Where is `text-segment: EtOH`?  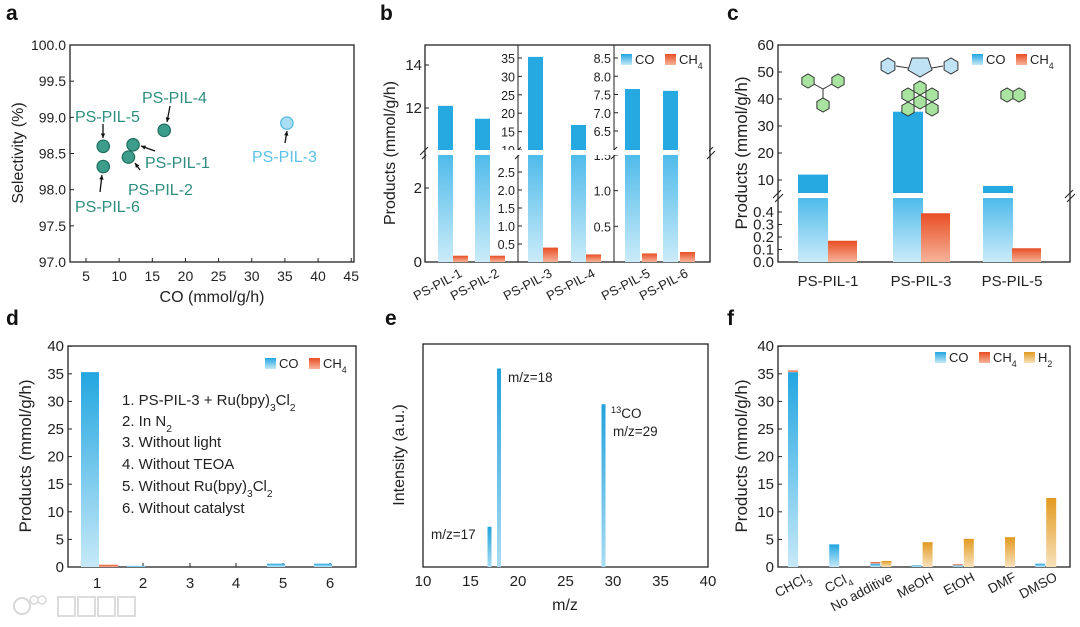
text-segment: EtOH is located at coordinates (959, 583).